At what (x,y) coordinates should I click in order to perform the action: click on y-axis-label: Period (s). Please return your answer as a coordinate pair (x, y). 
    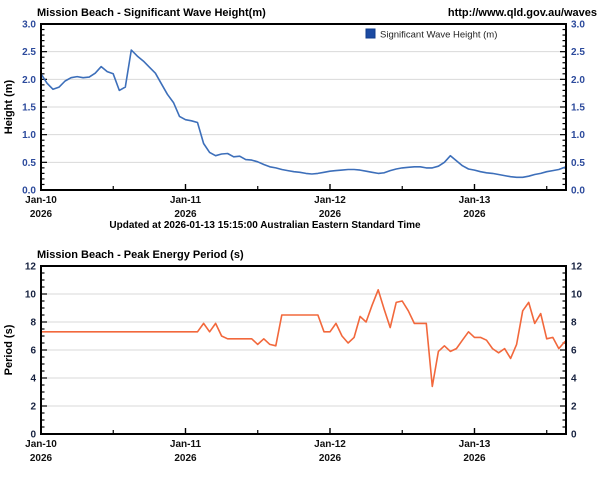
    Looking at the image, I should click on (9, 349).